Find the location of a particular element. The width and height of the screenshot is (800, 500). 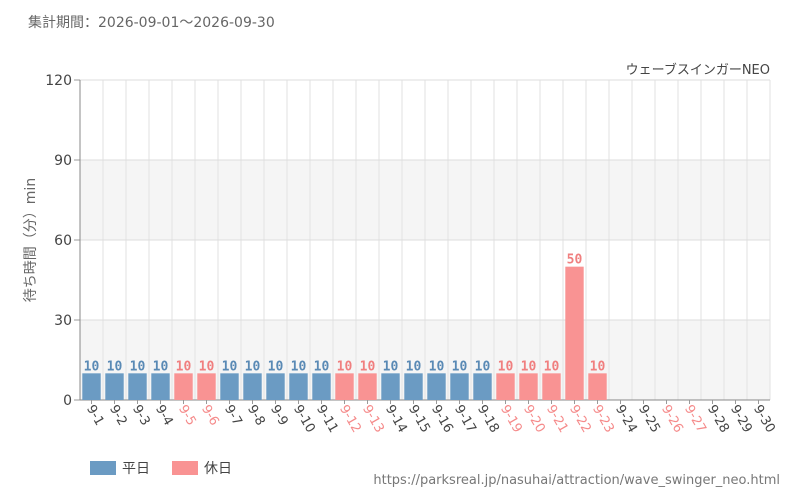

bar-label-9-9: 10 is located at coordinates (276, 366).